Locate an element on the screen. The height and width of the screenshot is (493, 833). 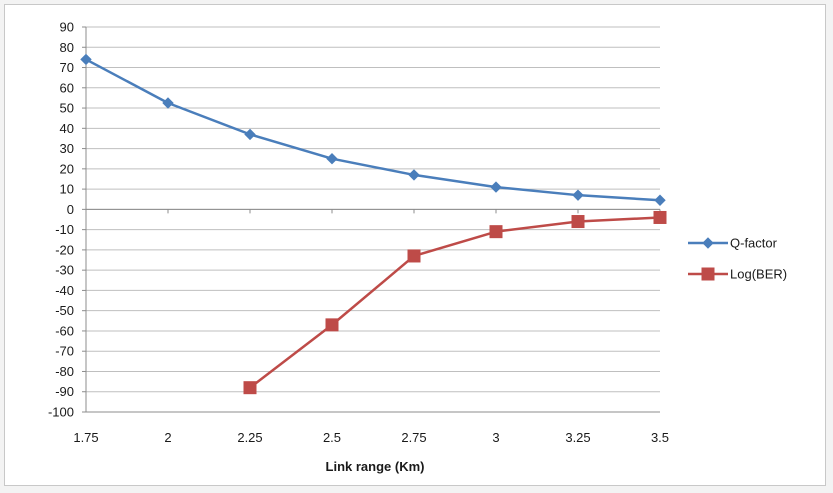
legend-marker-q-factor is located at coordinates (708, 243).